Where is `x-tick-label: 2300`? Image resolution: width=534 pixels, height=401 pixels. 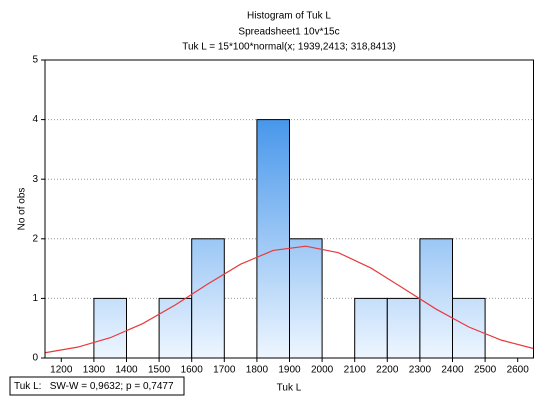 x-tick-label: 2300 is located at coordinates (420, 370).